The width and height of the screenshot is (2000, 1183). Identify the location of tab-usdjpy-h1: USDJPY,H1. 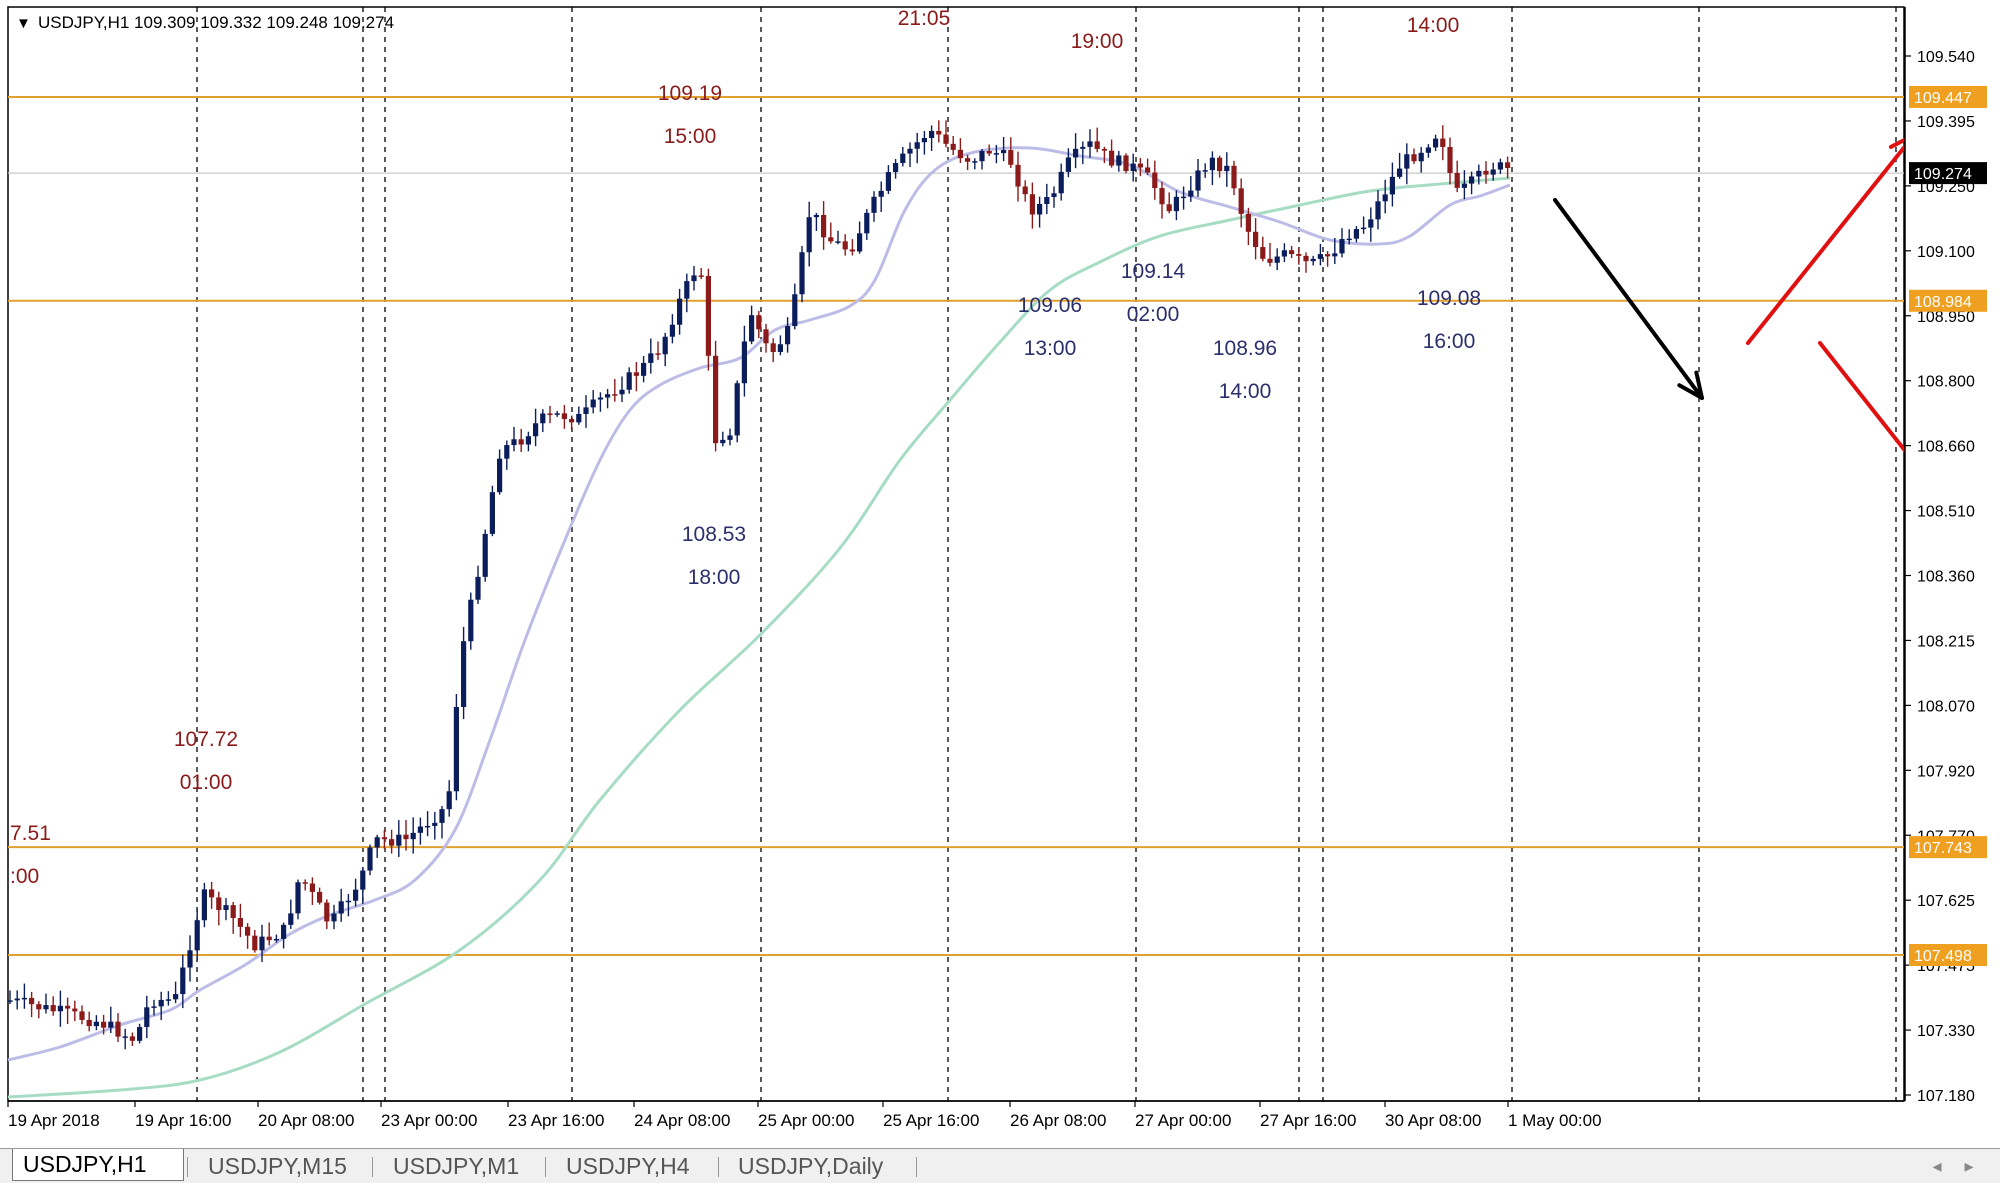
(98, 1165).